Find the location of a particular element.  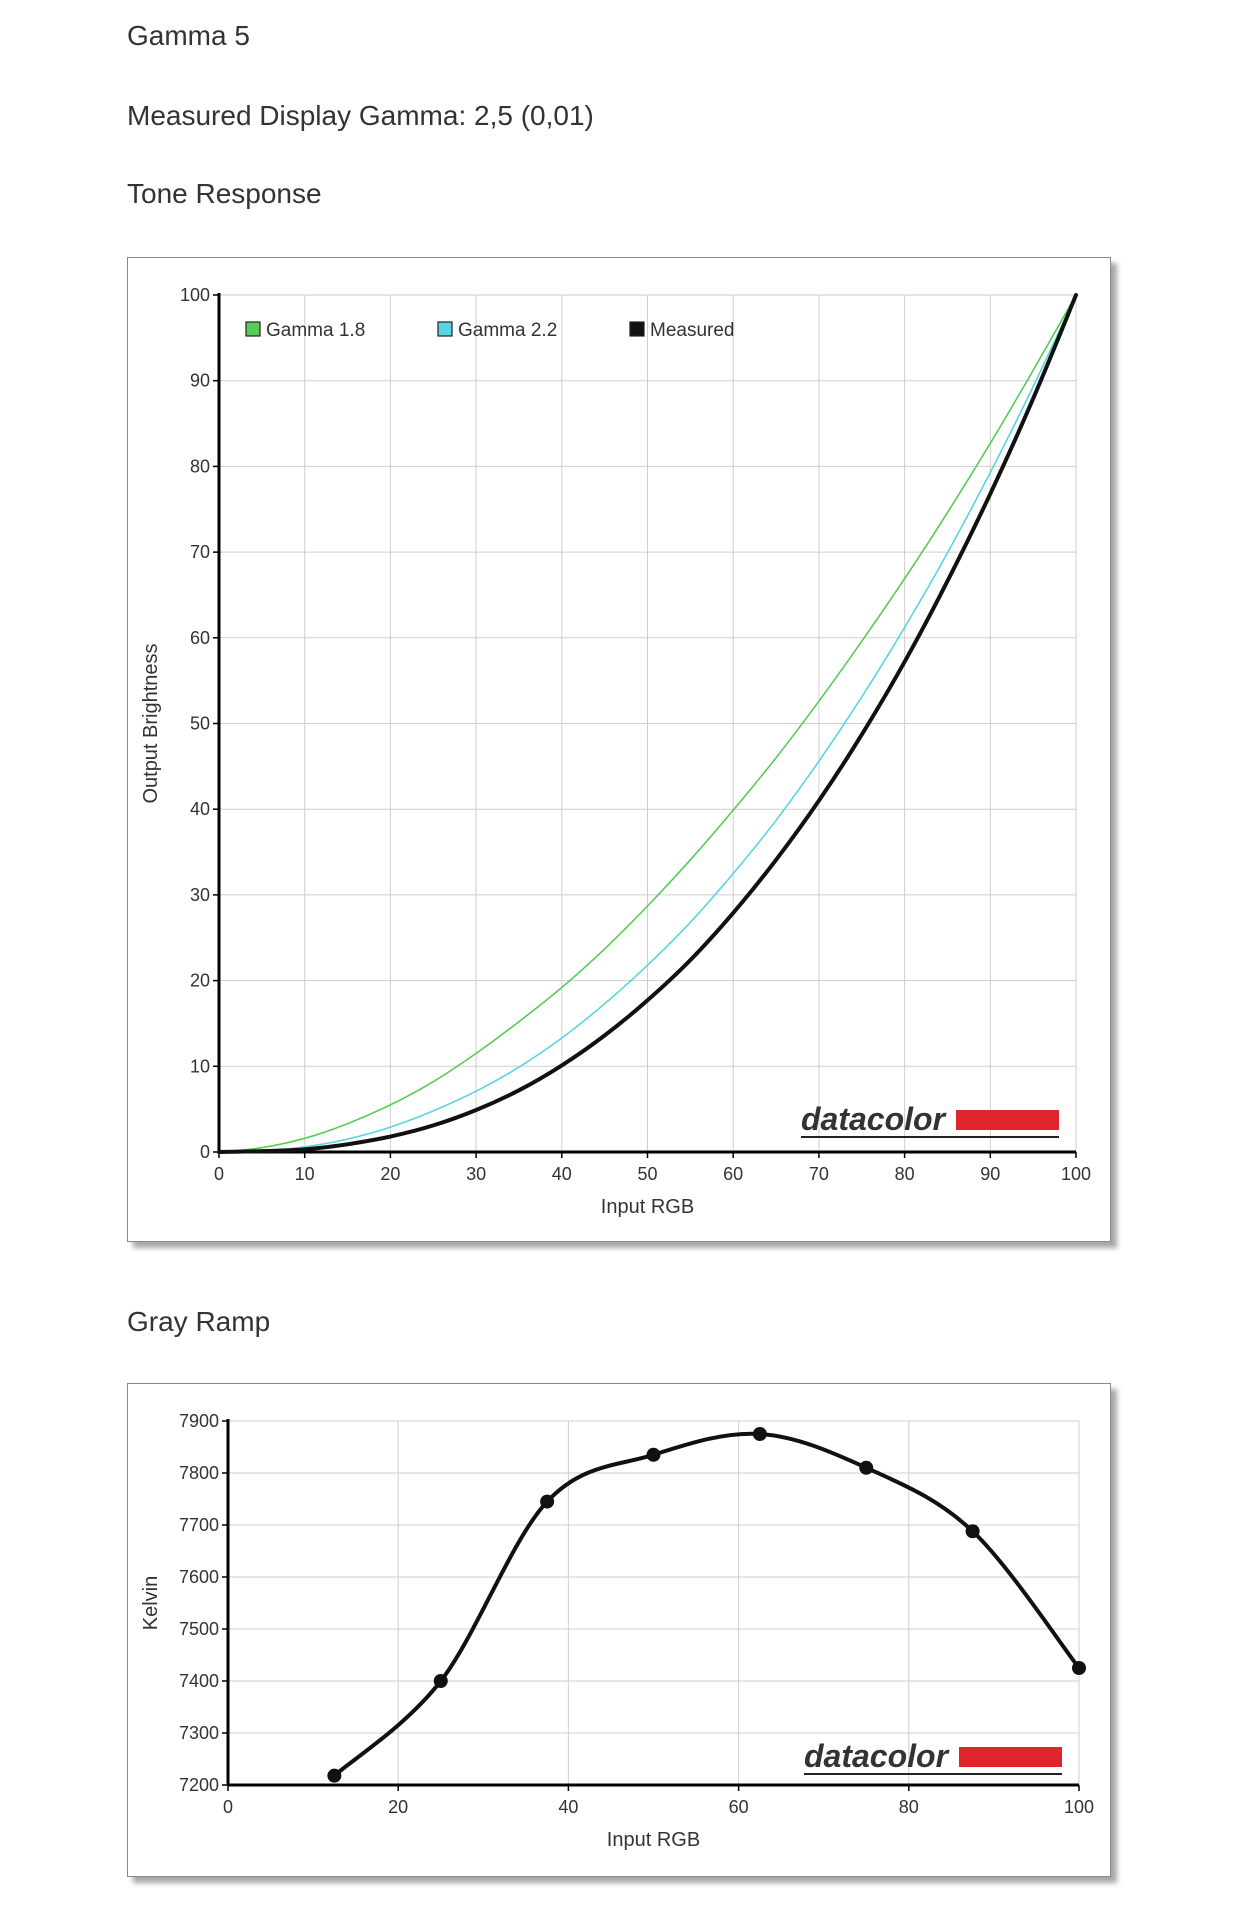

y-tick-label: 7800 is located at coordinates (199, 1473).